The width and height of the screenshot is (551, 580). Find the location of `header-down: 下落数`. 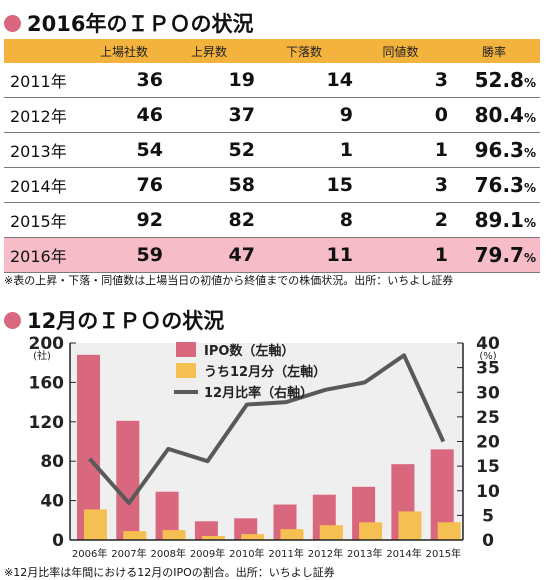

header-down: 下落数 is located at coordinates (304, 51).